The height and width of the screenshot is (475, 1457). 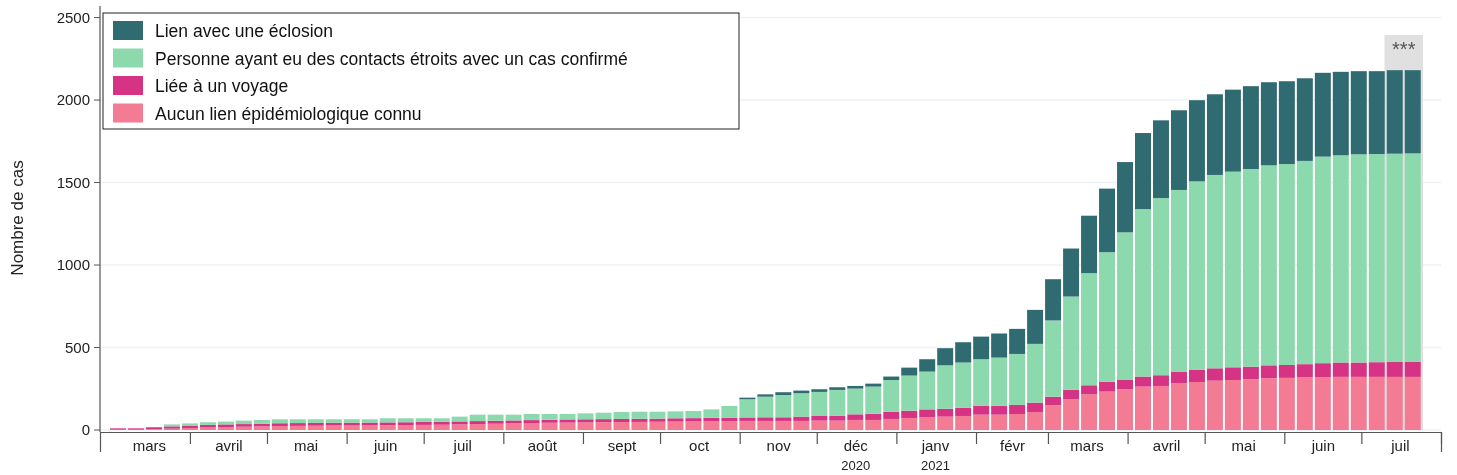 I want to click on y-tick-label: 2000, so click(x=73, y=100).